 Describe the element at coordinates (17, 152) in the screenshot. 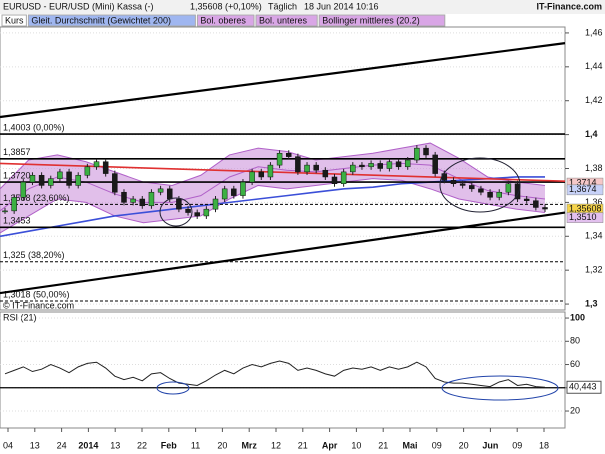

I see `level-label: 1,3857` at that location.